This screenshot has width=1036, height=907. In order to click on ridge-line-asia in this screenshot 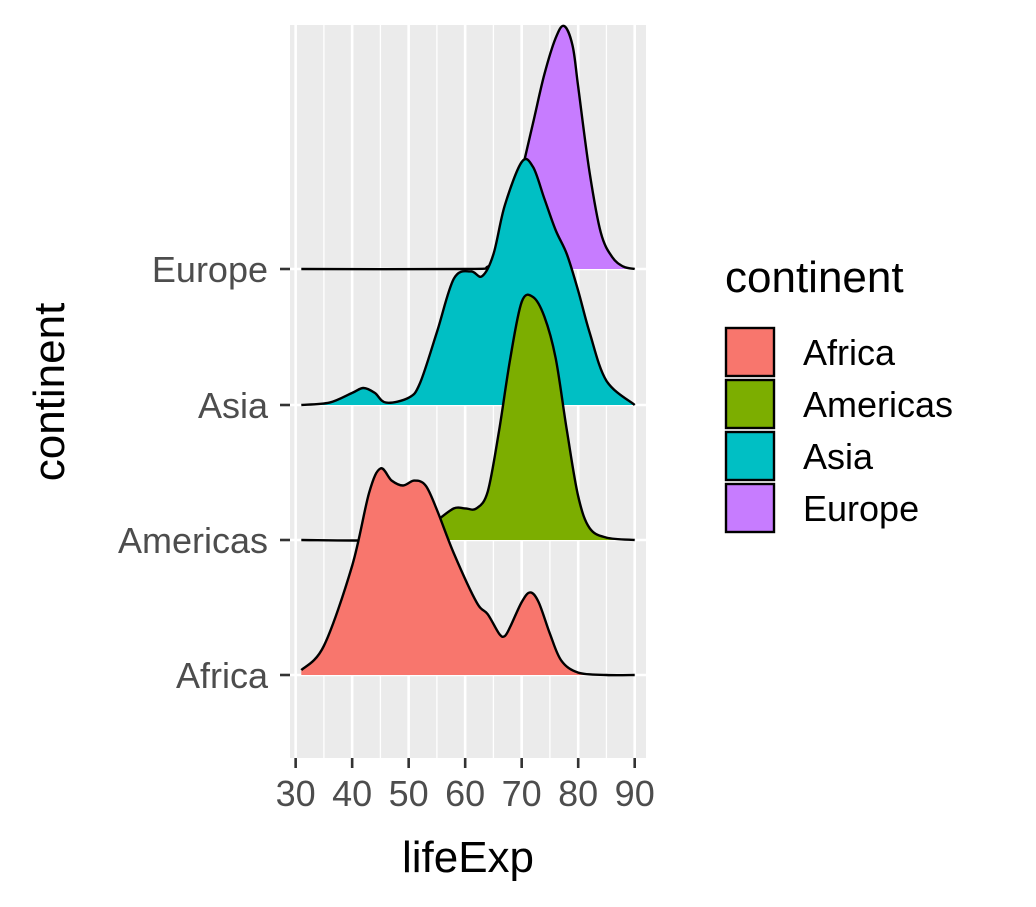, I will do `click(468, 282)`.